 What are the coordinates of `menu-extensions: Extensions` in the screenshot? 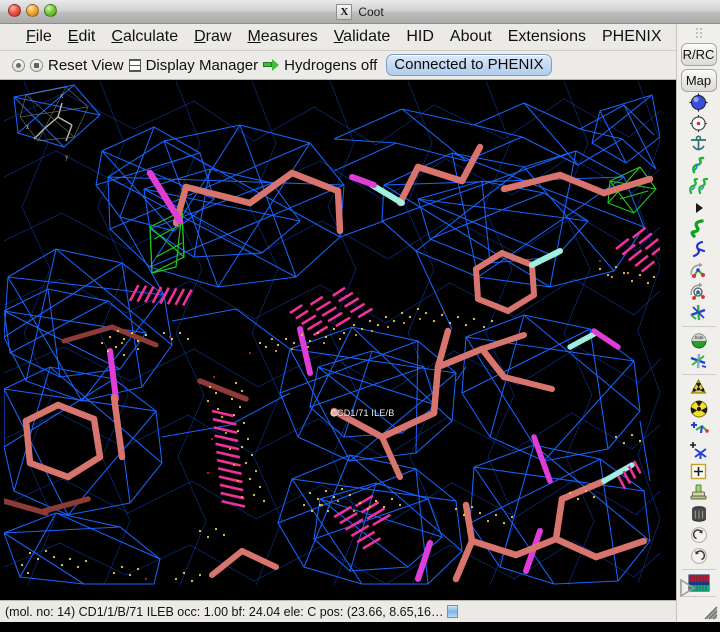 It's located at (546, 36).